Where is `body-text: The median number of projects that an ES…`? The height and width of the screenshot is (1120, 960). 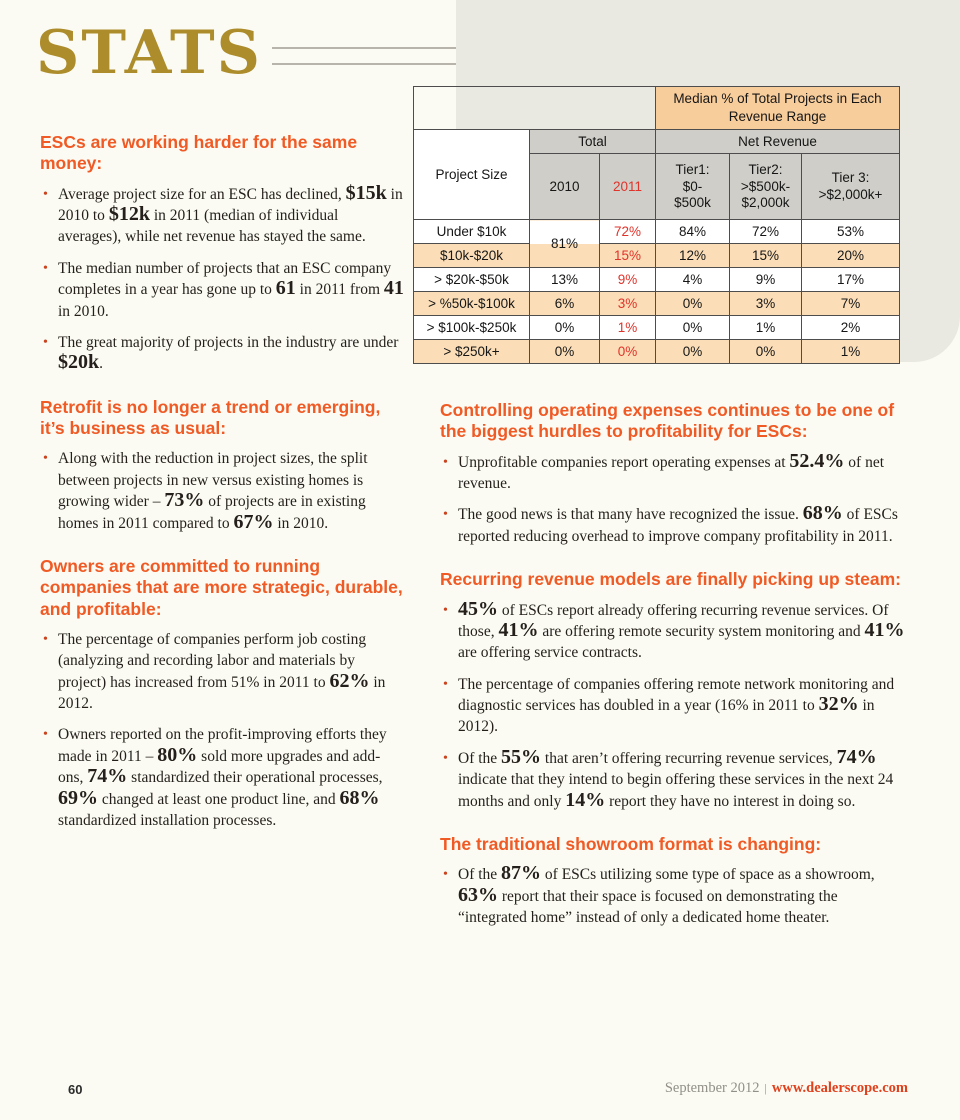
body-text: The median number of projects that an ES… is located at coordinates (225, 279).